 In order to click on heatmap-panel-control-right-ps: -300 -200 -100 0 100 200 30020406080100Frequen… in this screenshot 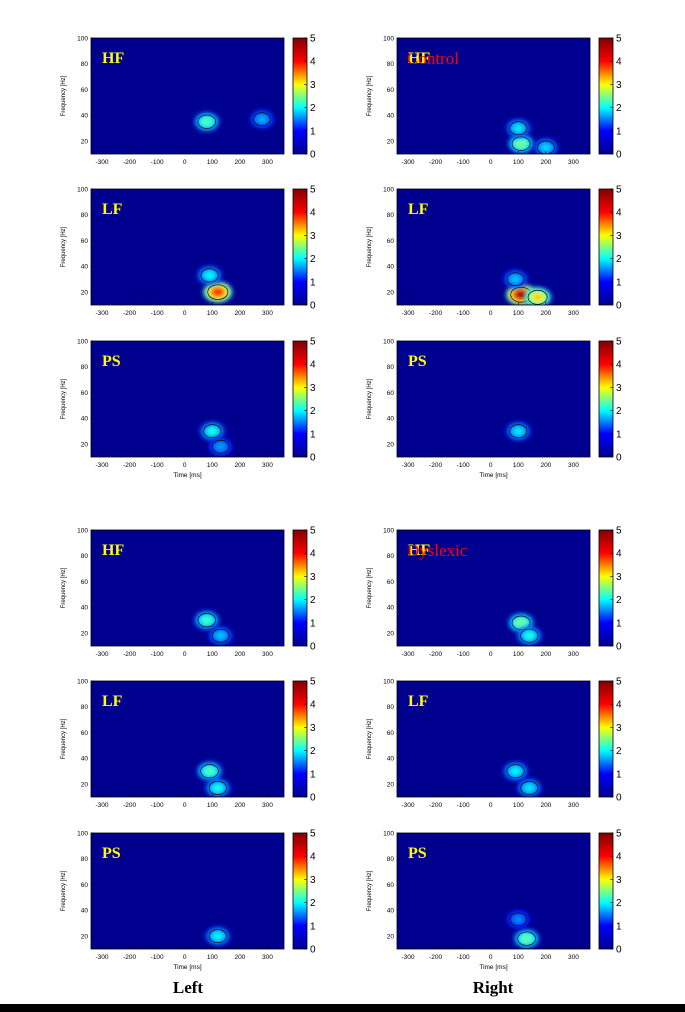, I will do `click(494, 408)`.